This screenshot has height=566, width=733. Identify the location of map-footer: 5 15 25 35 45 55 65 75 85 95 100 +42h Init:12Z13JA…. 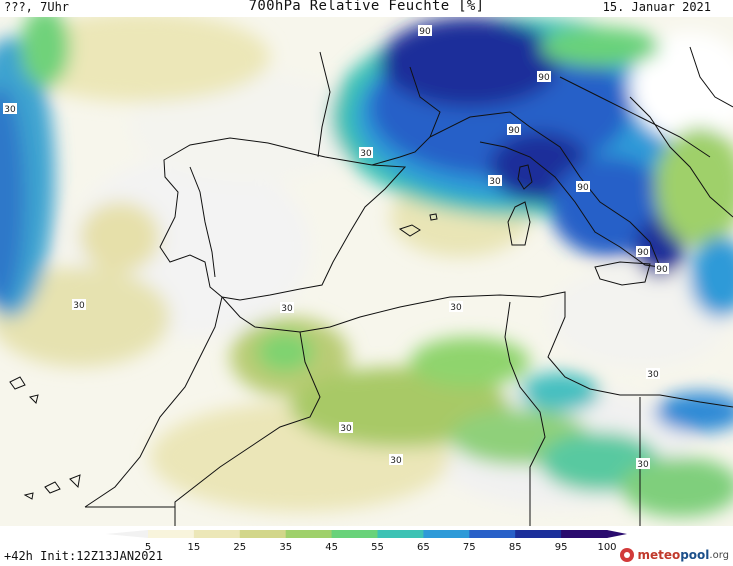
(366, 546).